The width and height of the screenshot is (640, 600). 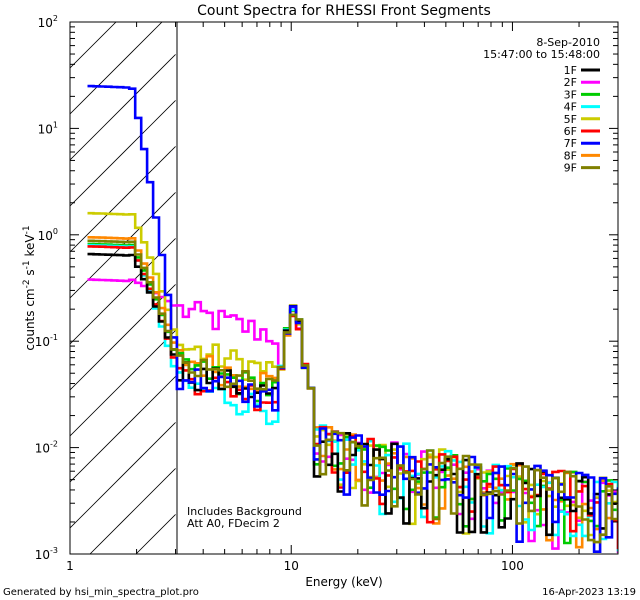 What do you see at coordinates (27, 264) in the screenshot?
I see `y-axis-label-exp2: -1` at bounding box center [27, 264].